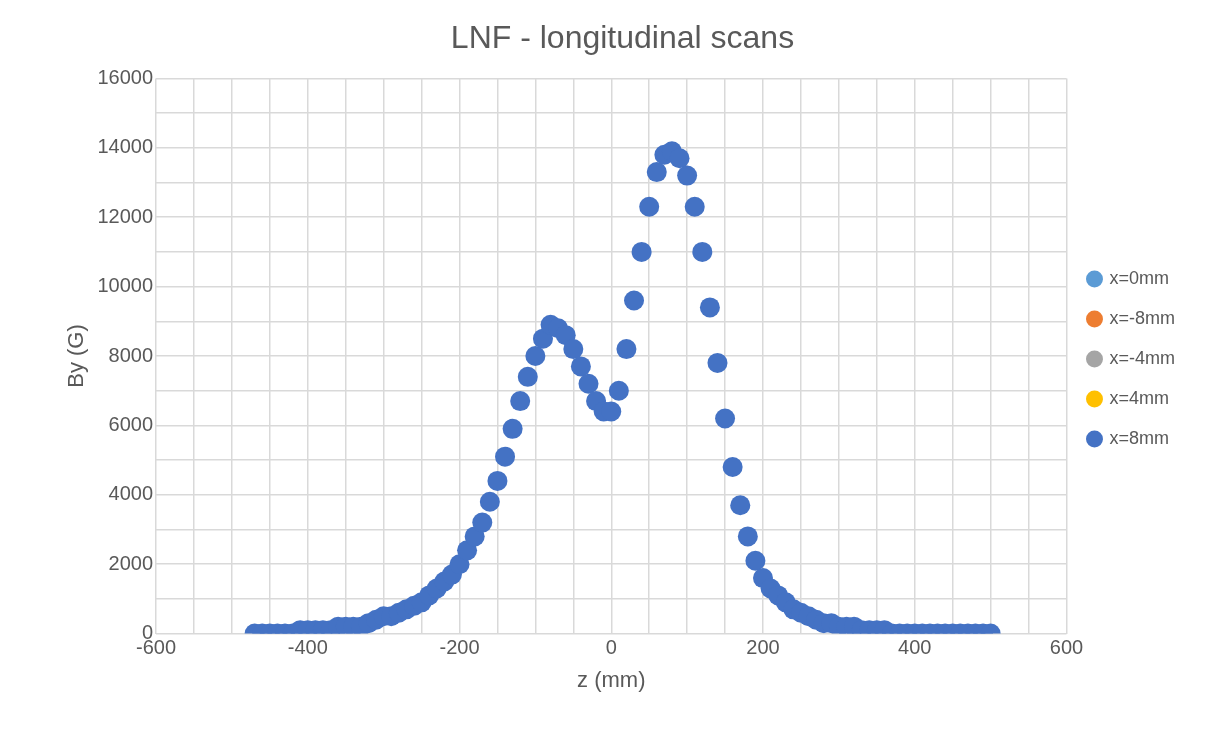  What do you see at coordinates (125, 146) in the screenshot?
I see `y-tick-label: 14000` at bounding box center [125, 146].